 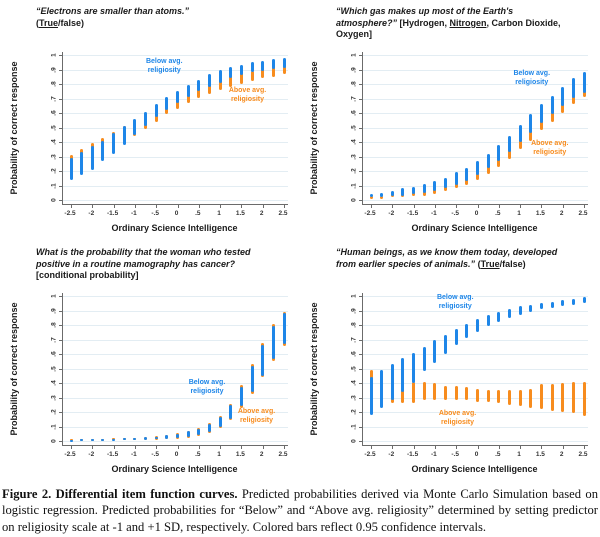 I want to click on panel-title-segment: /false), so click(x=71, y=22).